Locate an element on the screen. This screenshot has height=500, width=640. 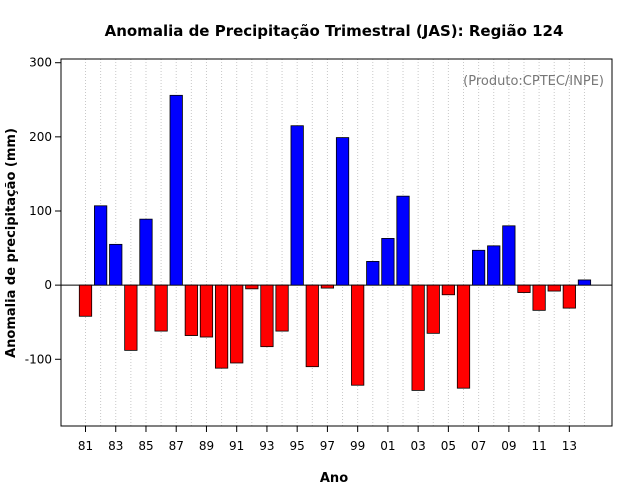
x-tick-label: 89 is located at coordinates (206, 446).